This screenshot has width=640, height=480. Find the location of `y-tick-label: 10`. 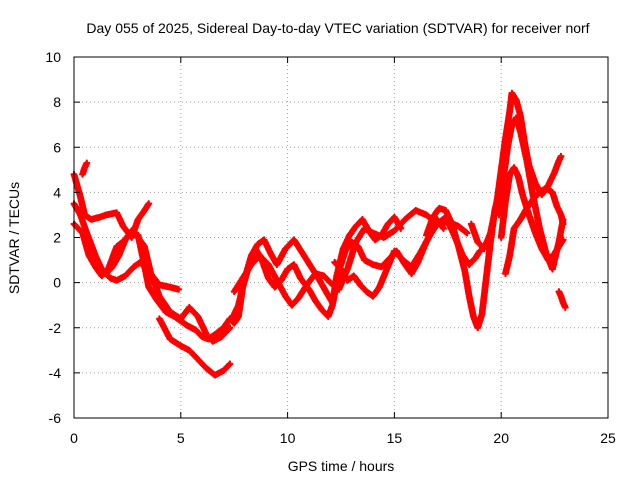

y-tick-label: 10 is located at coordinates (53, 57).